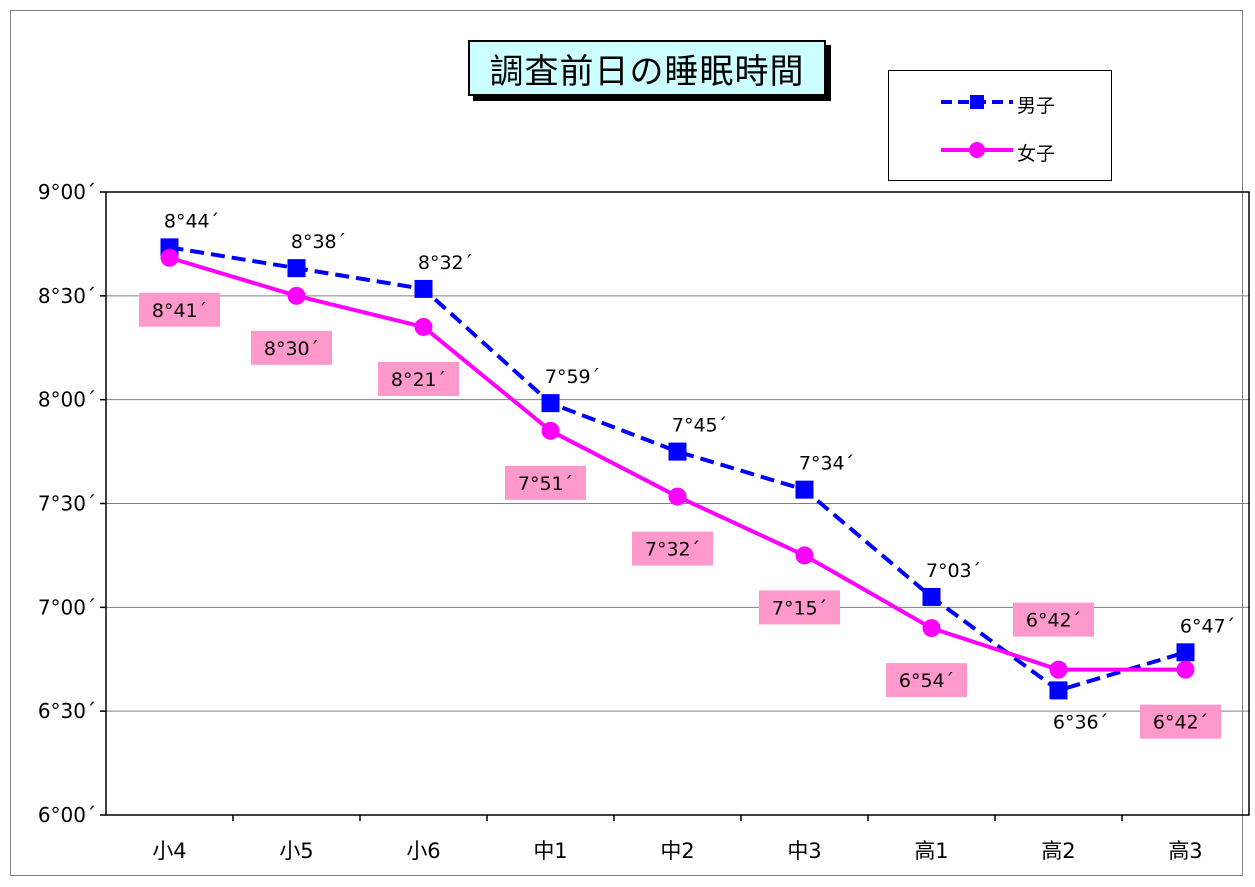 The width and height of the screenshot is (1255, 887). Describe the element at coordinates (977, 150) in the screenshot. I see `legend-girls-marker` at that location.